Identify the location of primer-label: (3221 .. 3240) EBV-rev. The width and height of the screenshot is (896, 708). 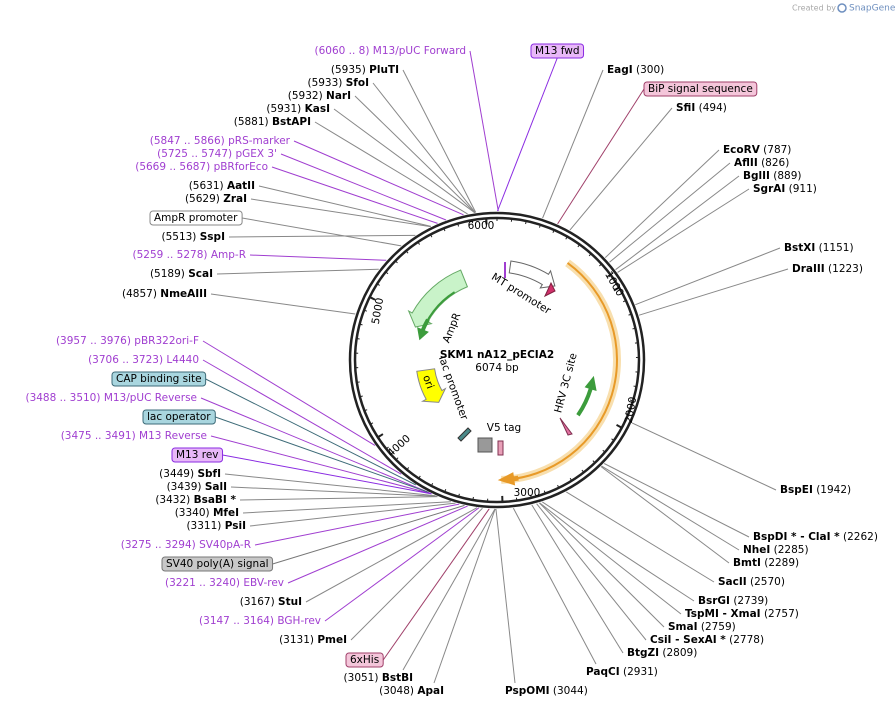
(224, 583).